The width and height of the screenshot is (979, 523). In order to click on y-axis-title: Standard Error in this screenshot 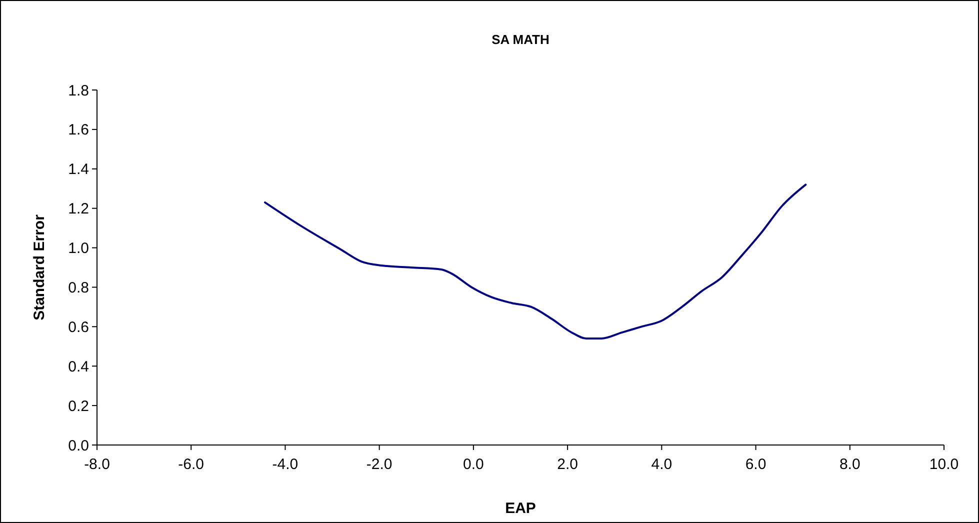, I will do `click(39, 267)`.